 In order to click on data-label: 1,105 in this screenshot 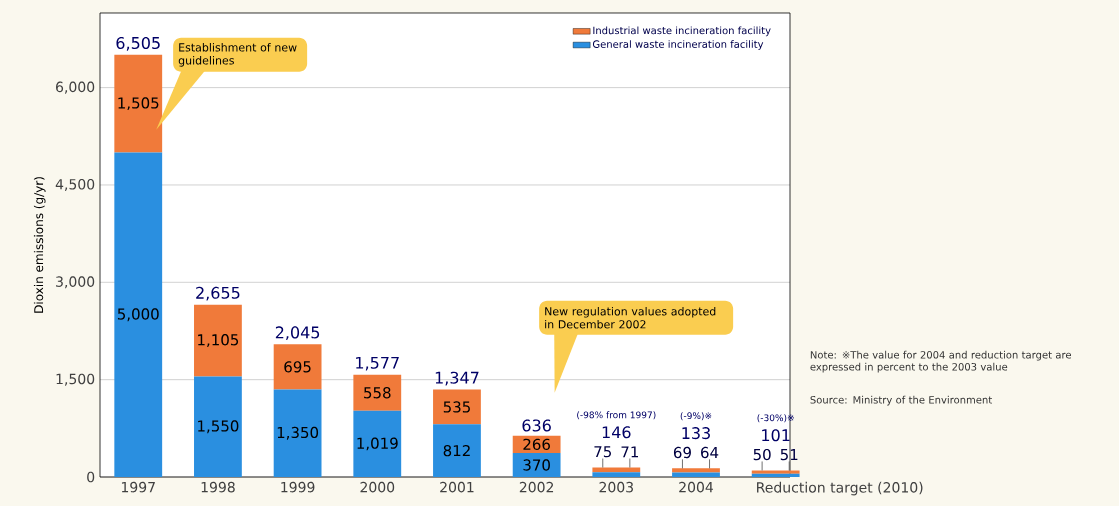, I will do `click(218, 340)`.